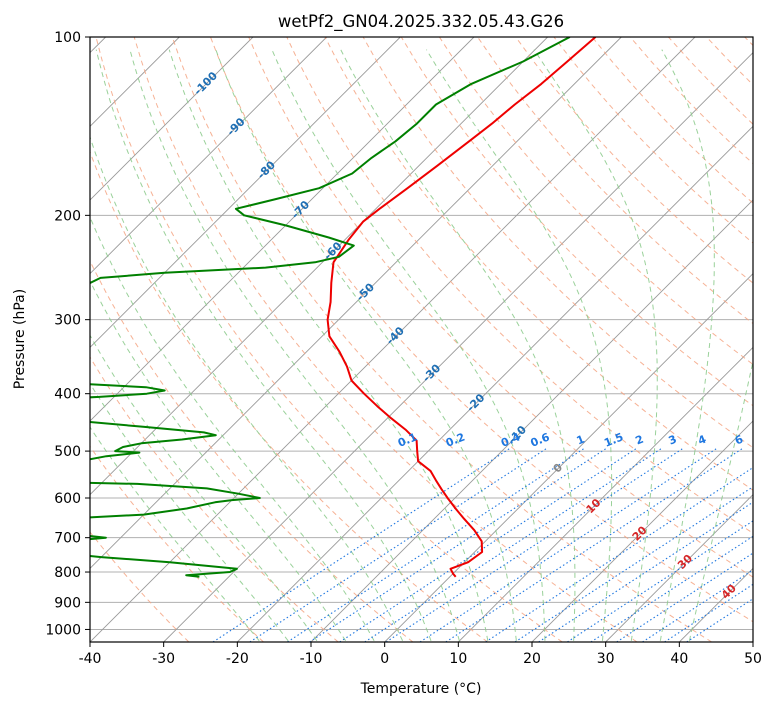  Describe the element at coordinates (67, 334) in the screenshot. I see `y-axis-ticks: 100 200 300 400 500 600 700 800 900 1000` at that location.